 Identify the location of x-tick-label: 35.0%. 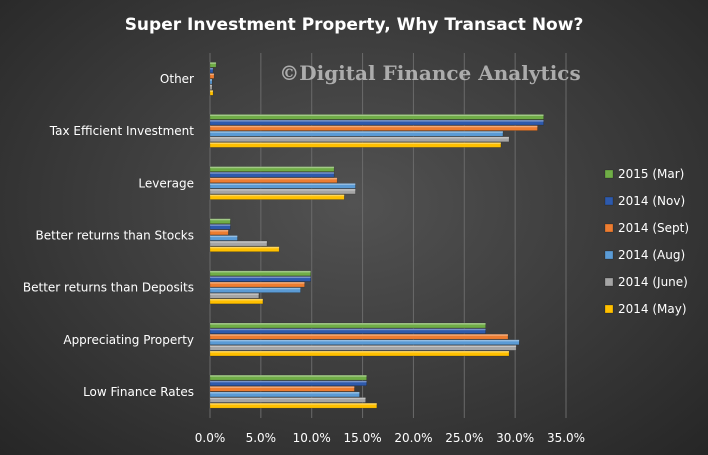
(566, 438).